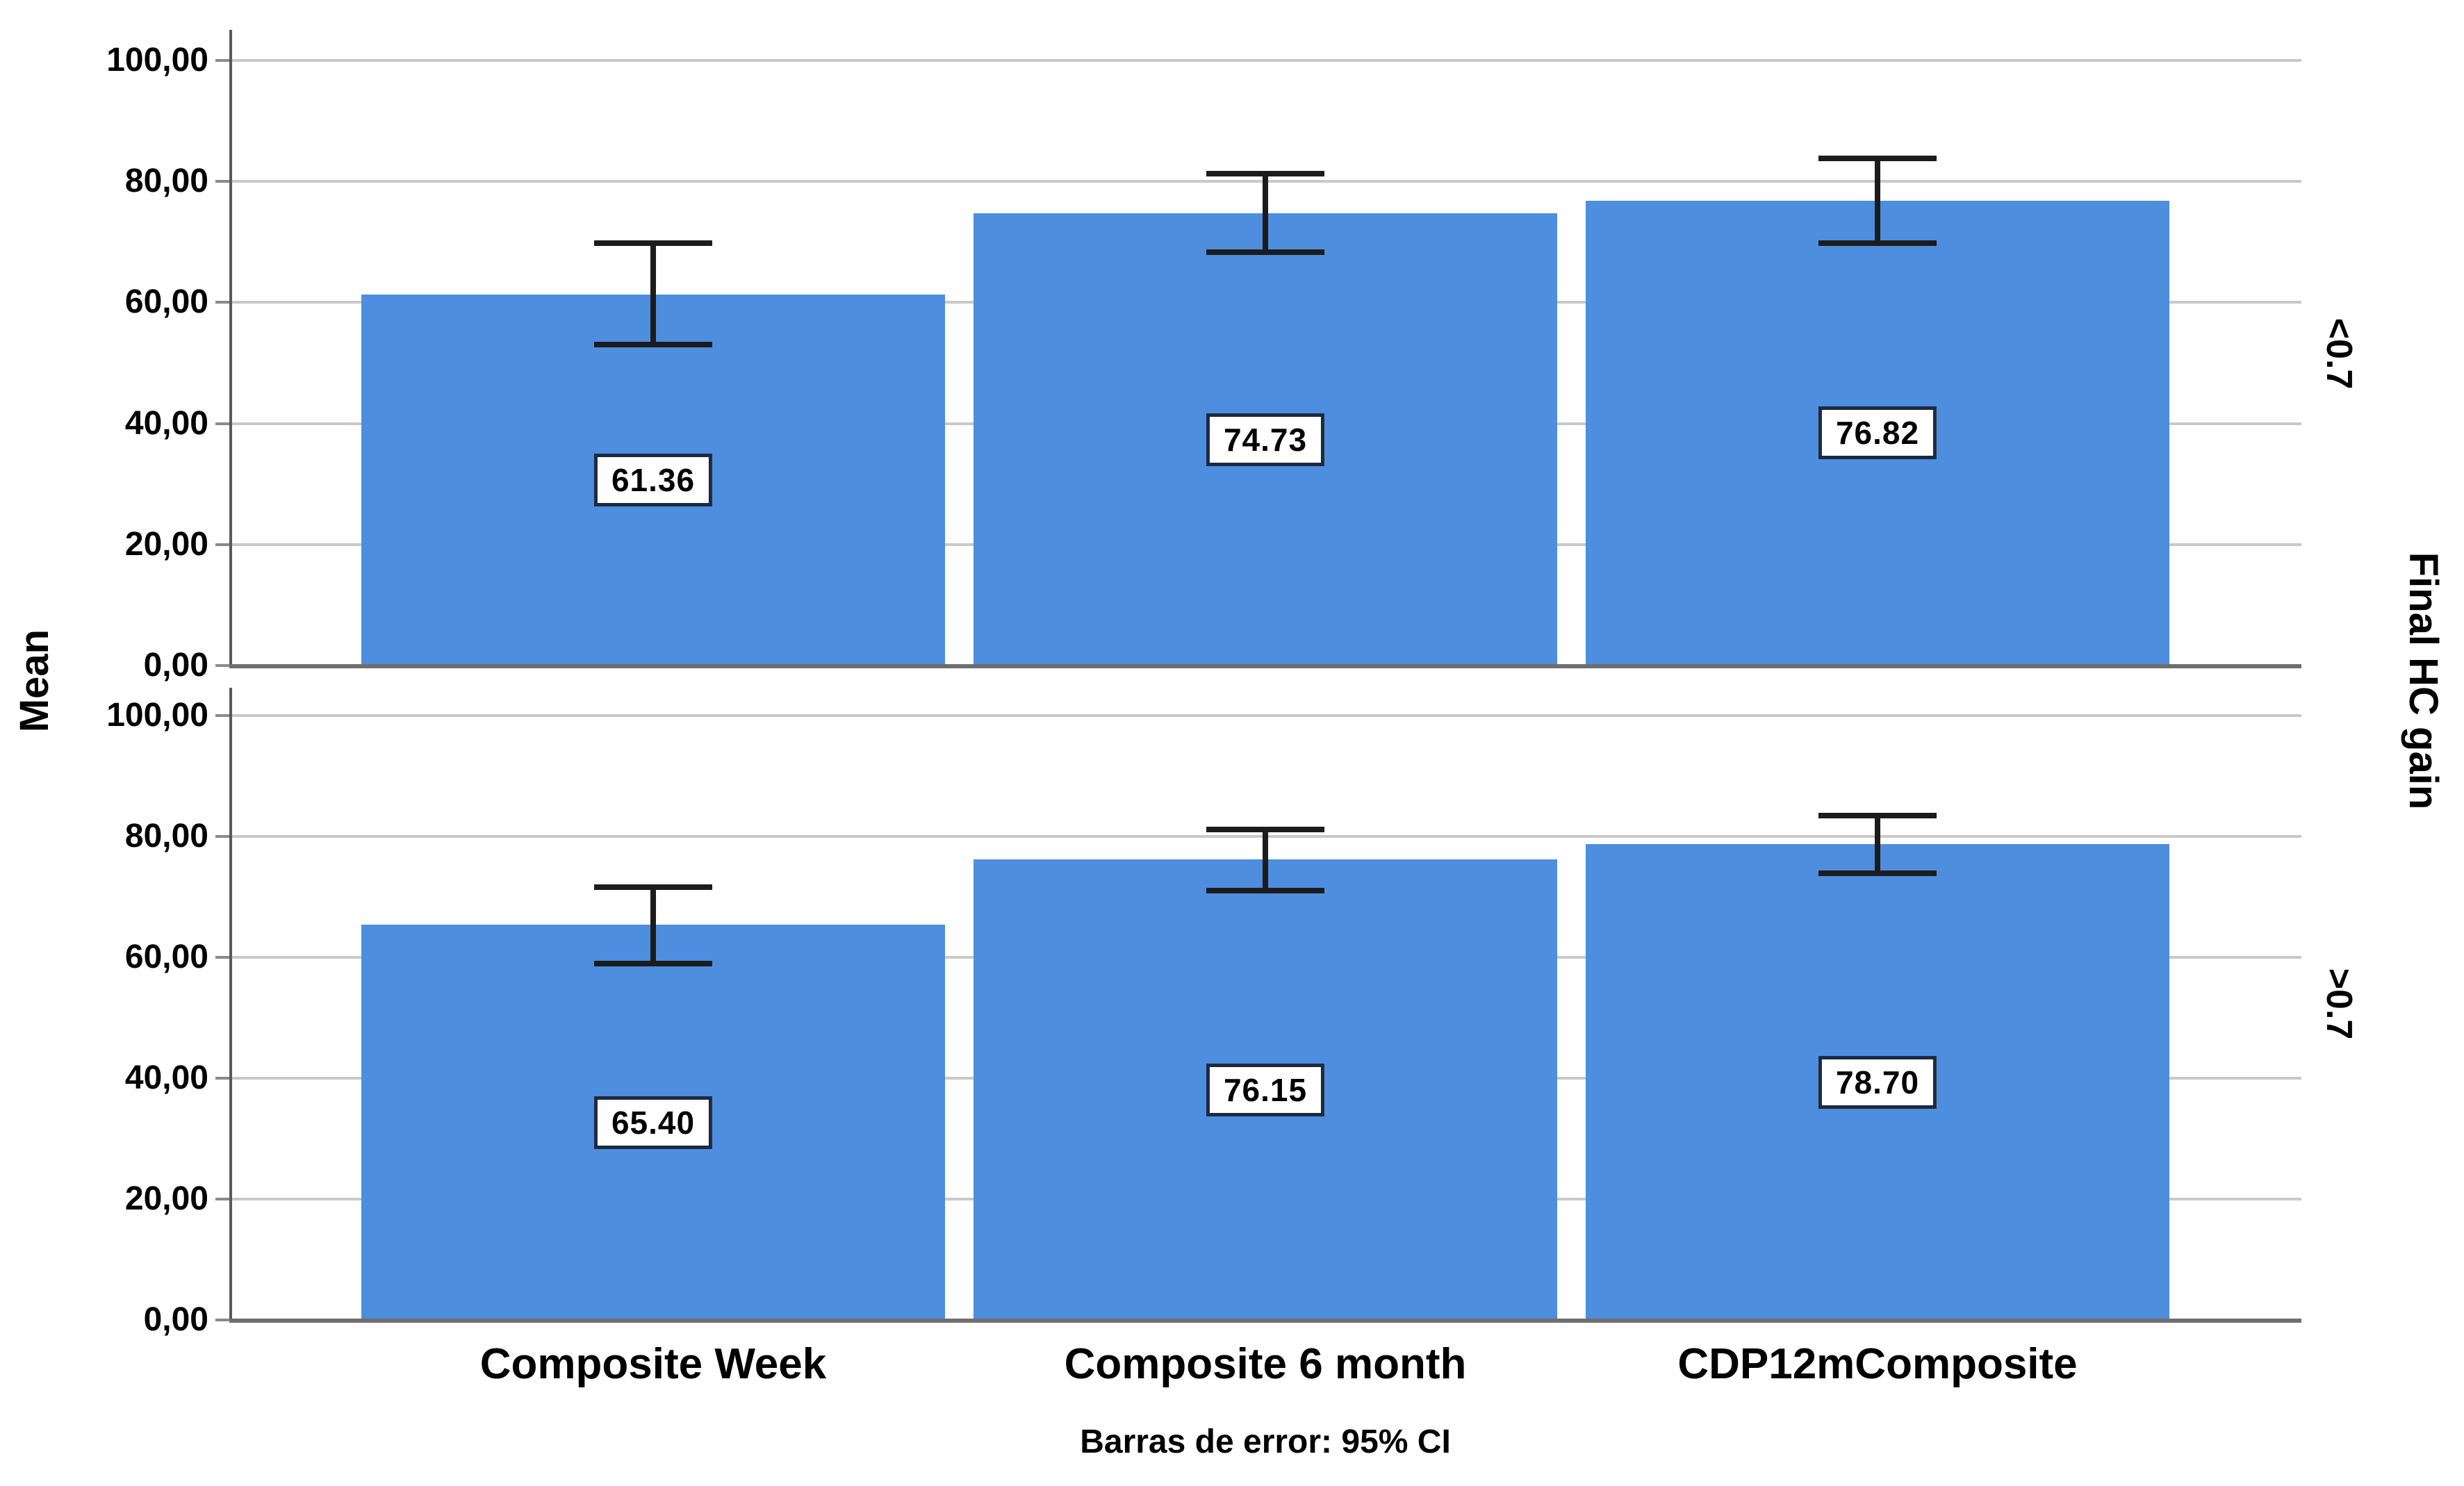 This screenshot has width=2464, height=1486. Describe the element at coordinates (2339, 353) in the screenshot. I see `panel-label-lt07: <0.7` at that location.